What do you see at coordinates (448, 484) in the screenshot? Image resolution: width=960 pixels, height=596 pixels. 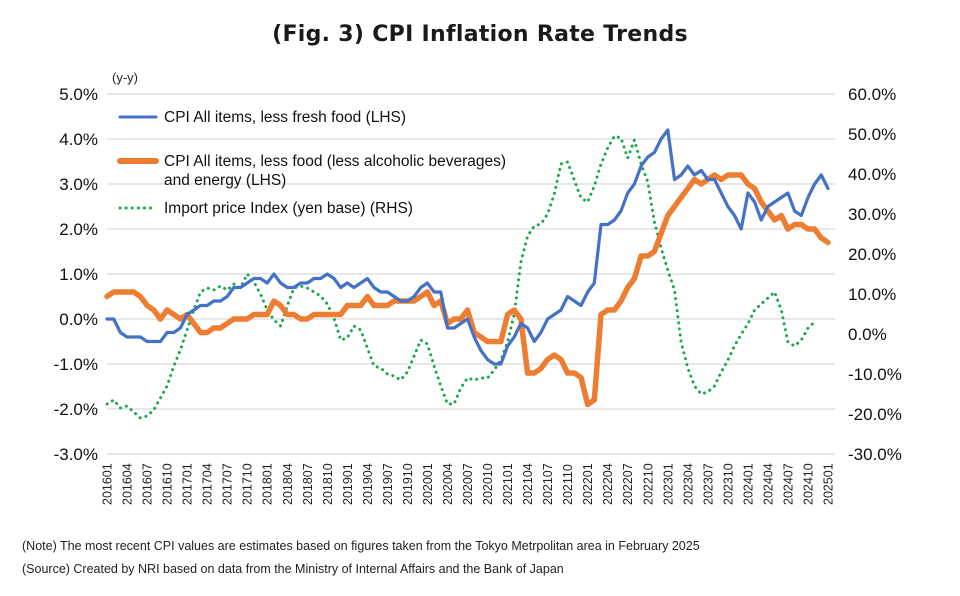 I see `x-tick-label: 202004` at bounding box center [448, 484].